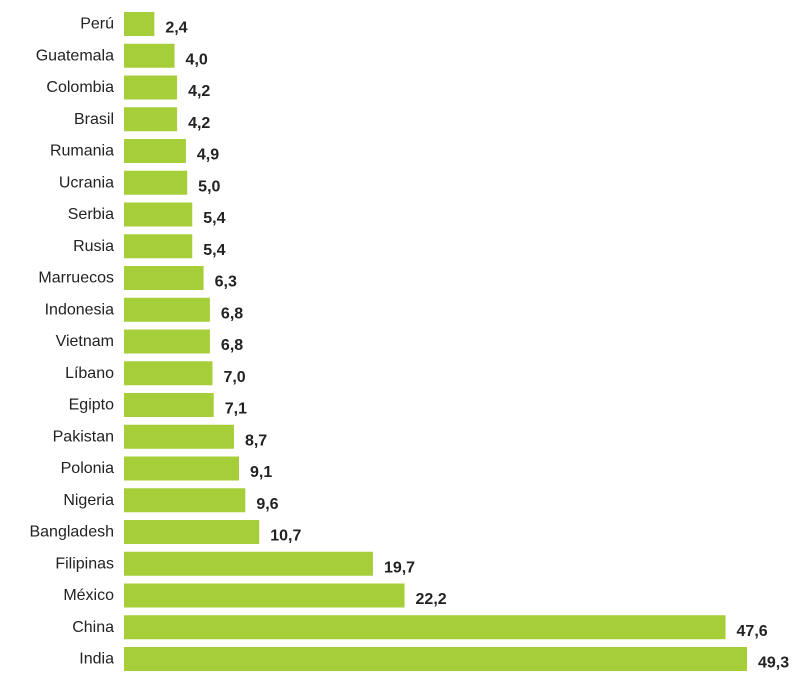 This screenshot has height=685, width=802. I want to click on category-label: Nigeria, so click(88, 500).